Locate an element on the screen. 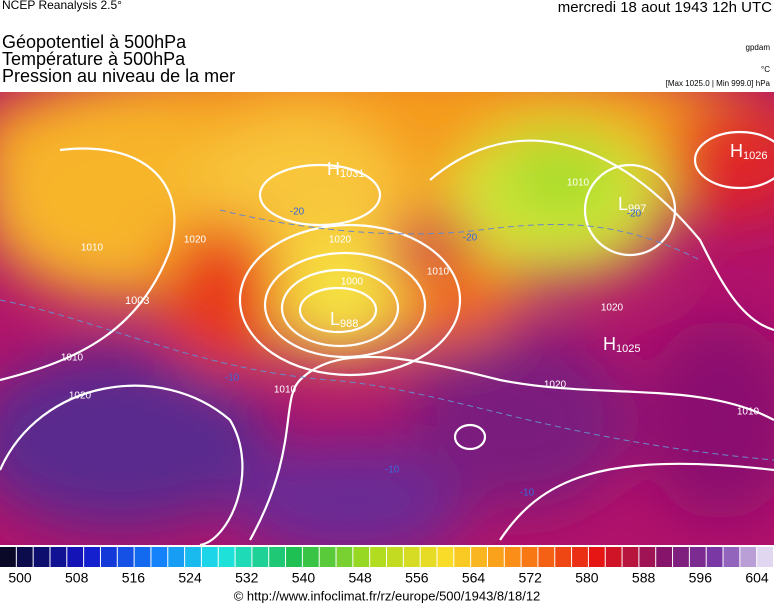  pressure-center: H1026 is located at coordinates (748, 151).